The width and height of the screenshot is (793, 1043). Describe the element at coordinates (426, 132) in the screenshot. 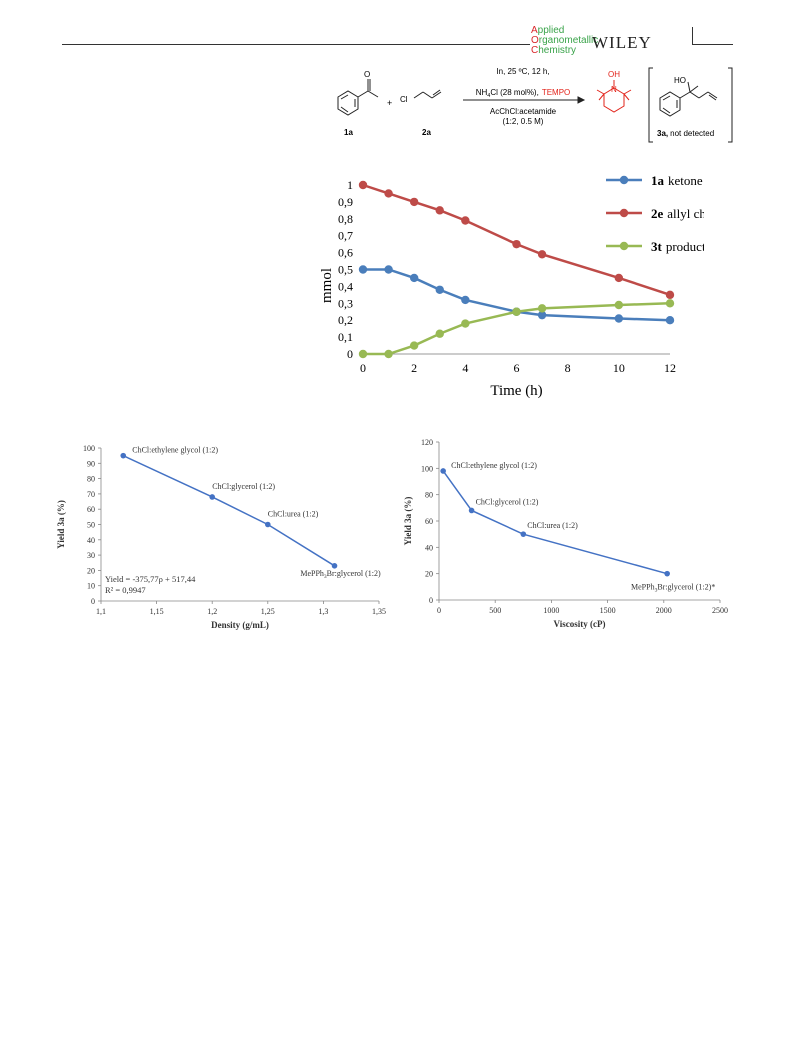

I see `label-2a: 2a` at that location.